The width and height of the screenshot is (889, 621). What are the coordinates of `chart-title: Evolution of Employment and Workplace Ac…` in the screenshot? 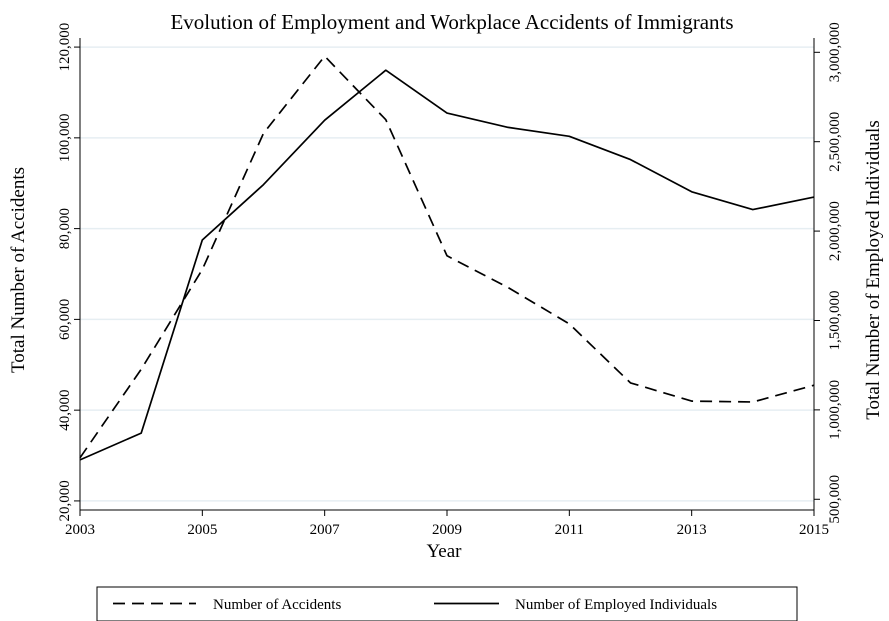 It's located at (451, 22).